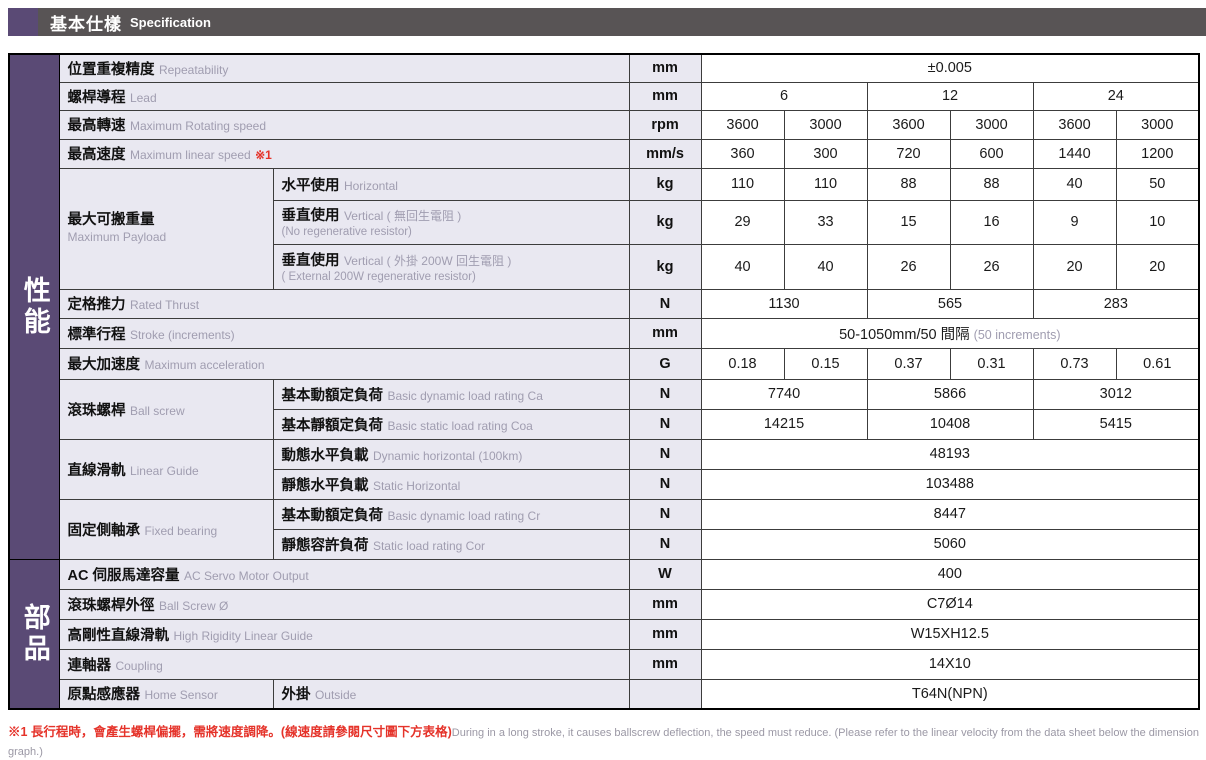 The height and width of the screenshot is (760, 1206). What do you see at coordinates (166, 529) in the screenshot?
I see `row-group-label: 固定側軸承 Fixed bearing` at bounding box center [166, 529].